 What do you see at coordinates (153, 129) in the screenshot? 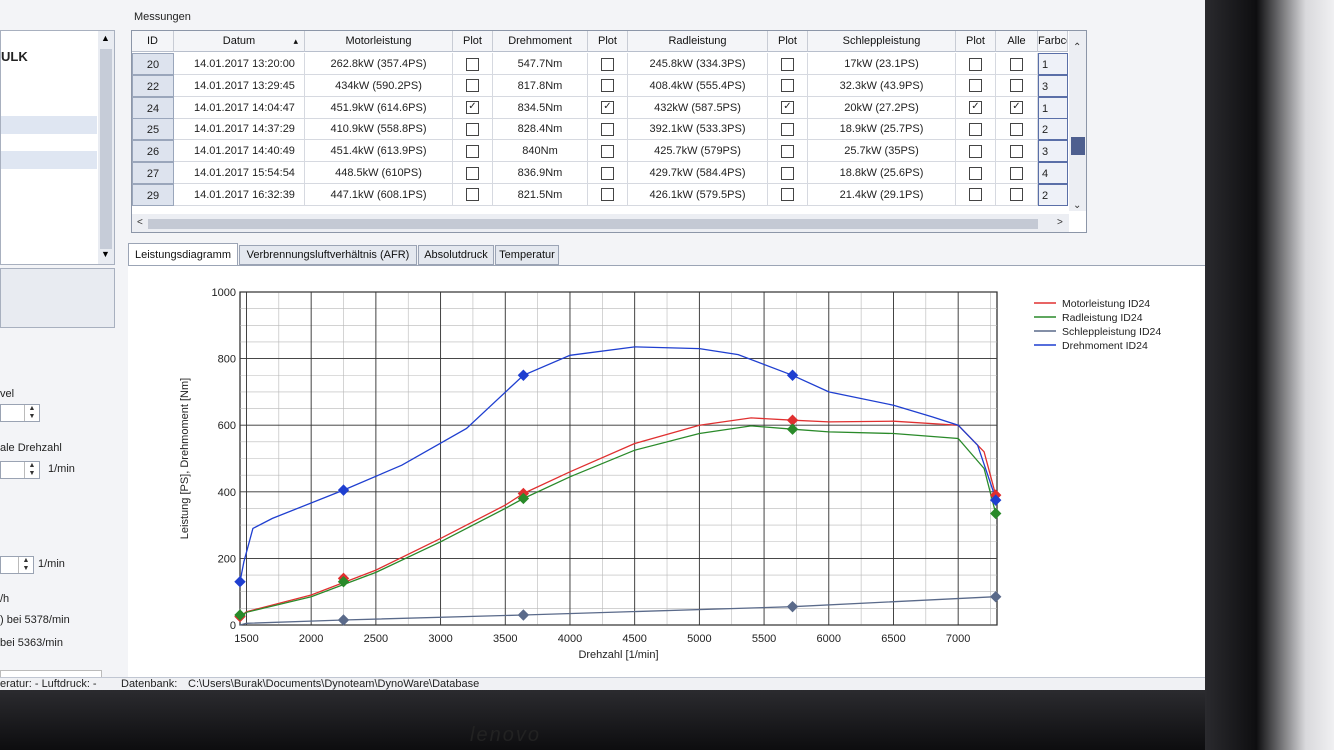
I see `row-id-cell: 25` at bounding box center [153, 129].